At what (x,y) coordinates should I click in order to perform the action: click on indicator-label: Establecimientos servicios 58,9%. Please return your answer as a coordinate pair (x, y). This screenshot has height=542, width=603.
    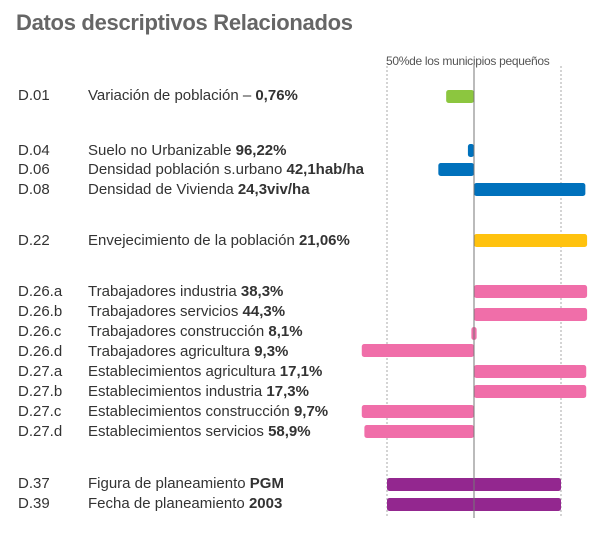
    Looking at the image, I should click on (199, 432).